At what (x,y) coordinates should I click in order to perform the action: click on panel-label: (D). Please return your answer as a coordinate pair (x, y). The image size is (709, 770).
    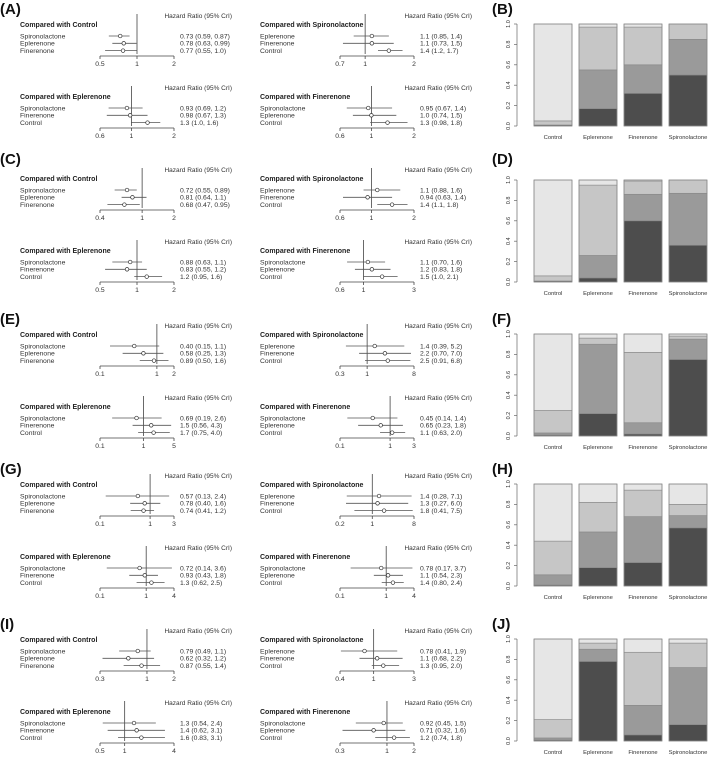
    Looking at the image, I should click on (502, 159).